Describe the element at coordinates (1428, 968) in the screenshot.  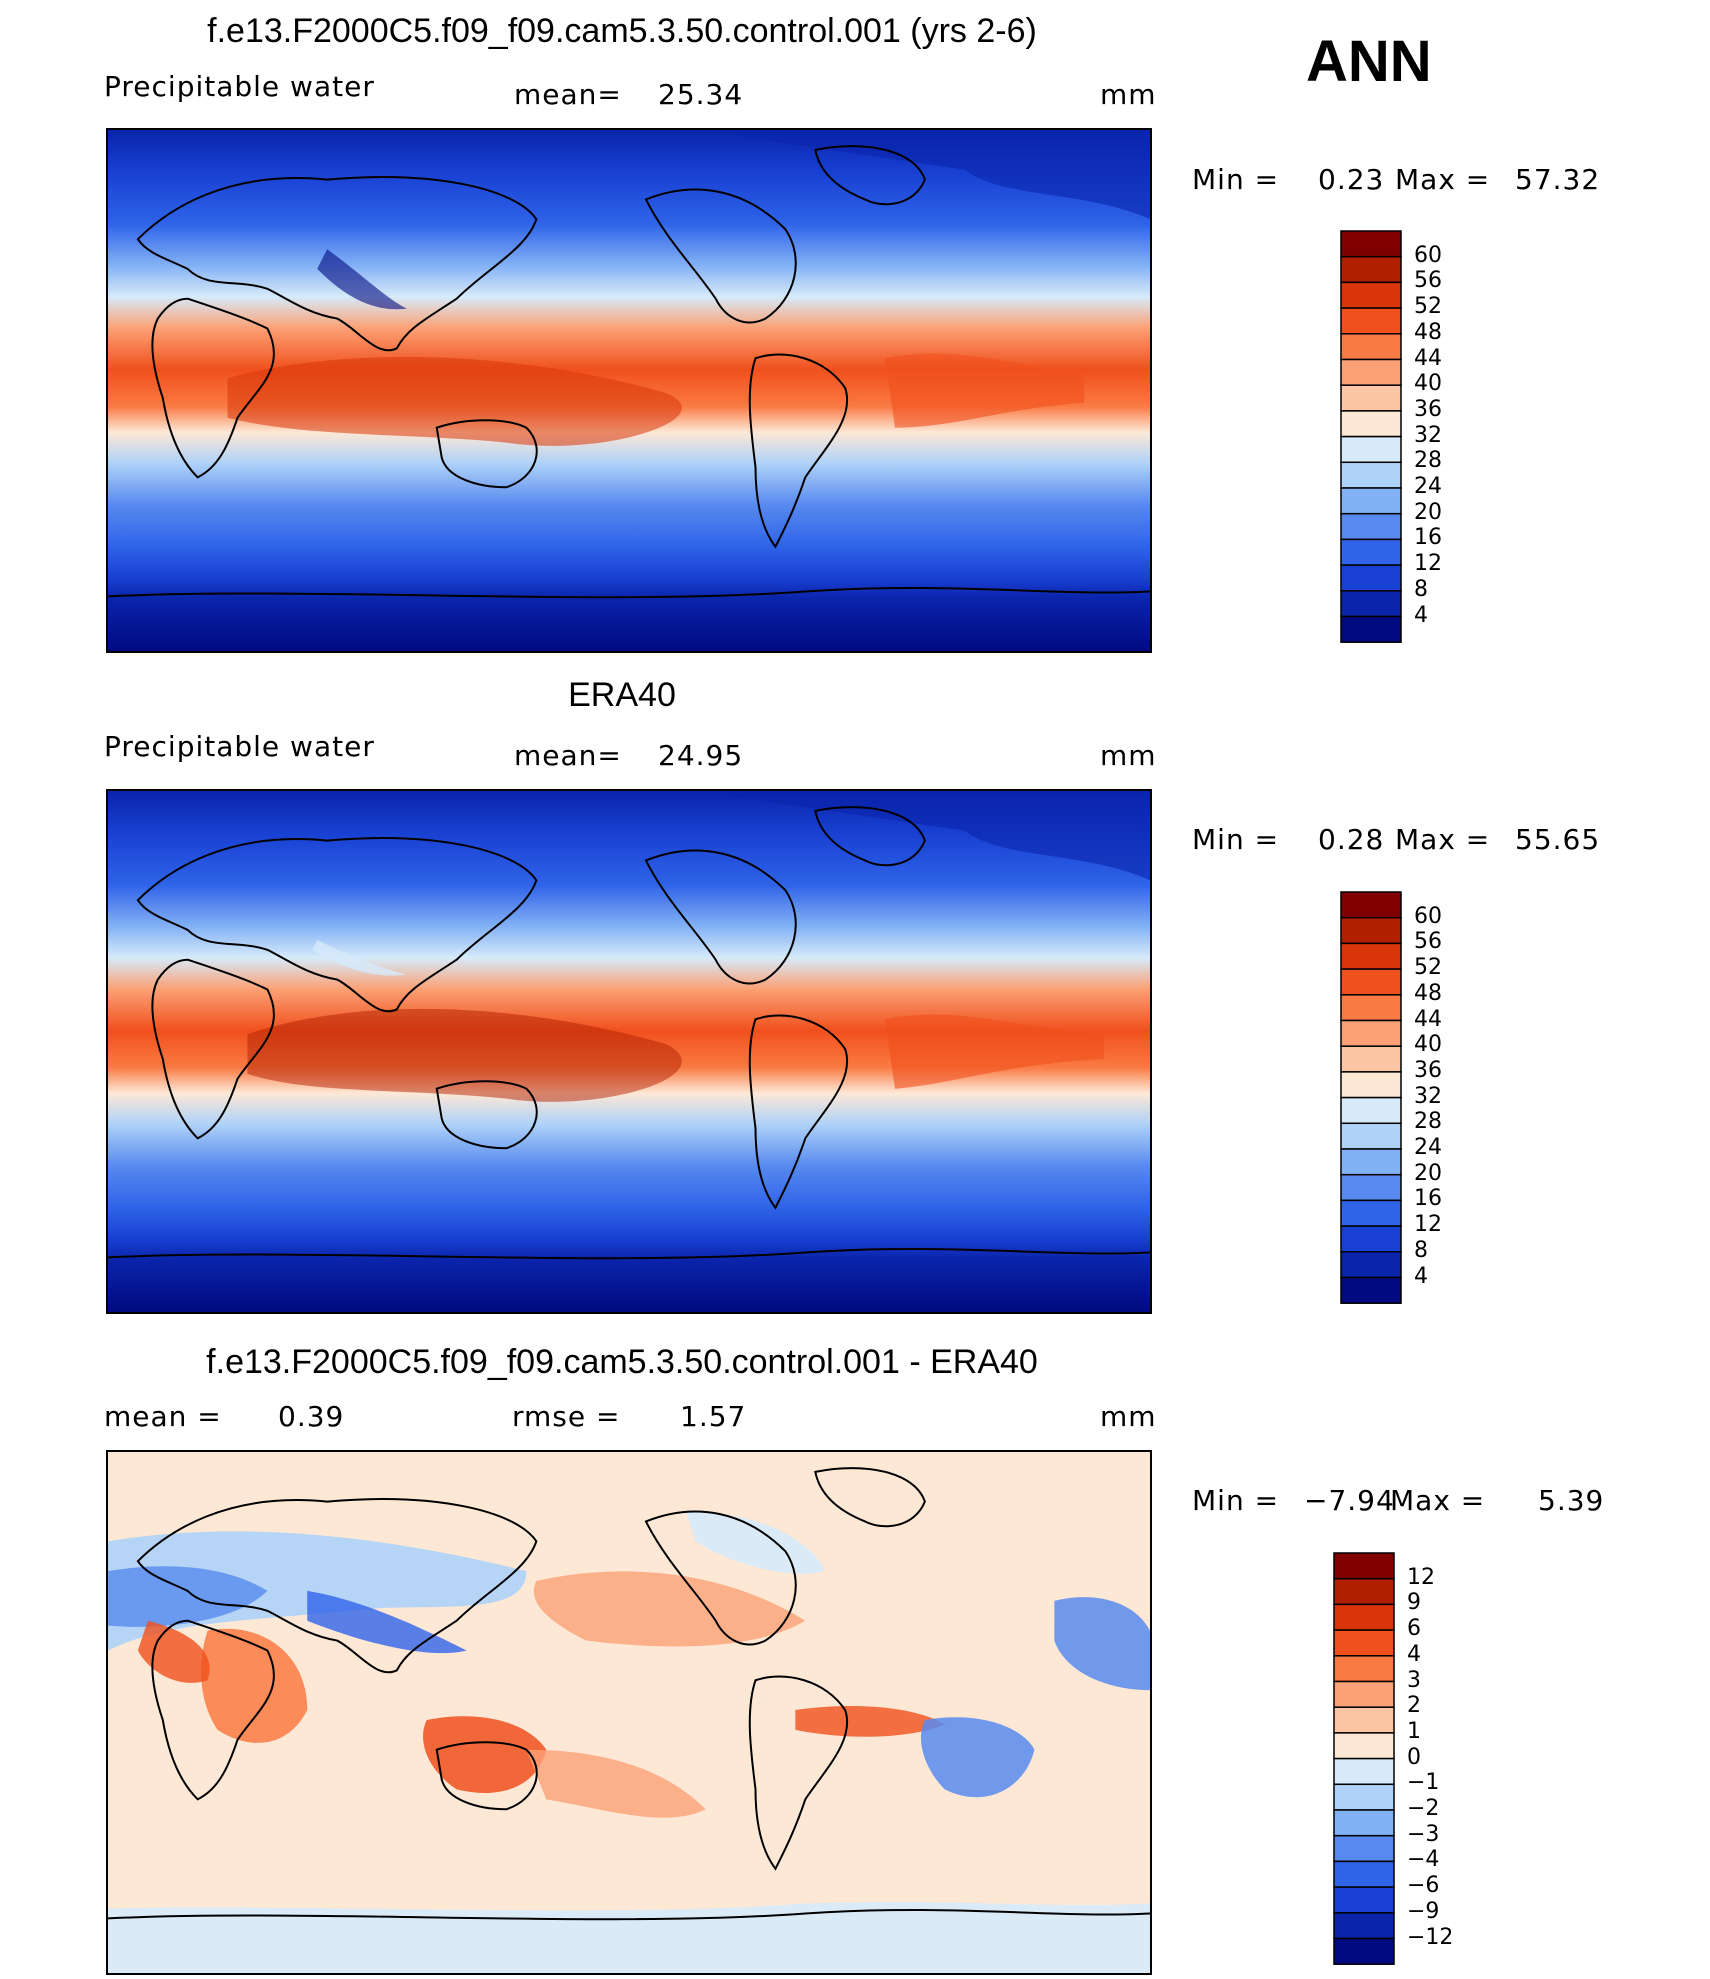
I see `colorbar-tick-label: 52` at that location.